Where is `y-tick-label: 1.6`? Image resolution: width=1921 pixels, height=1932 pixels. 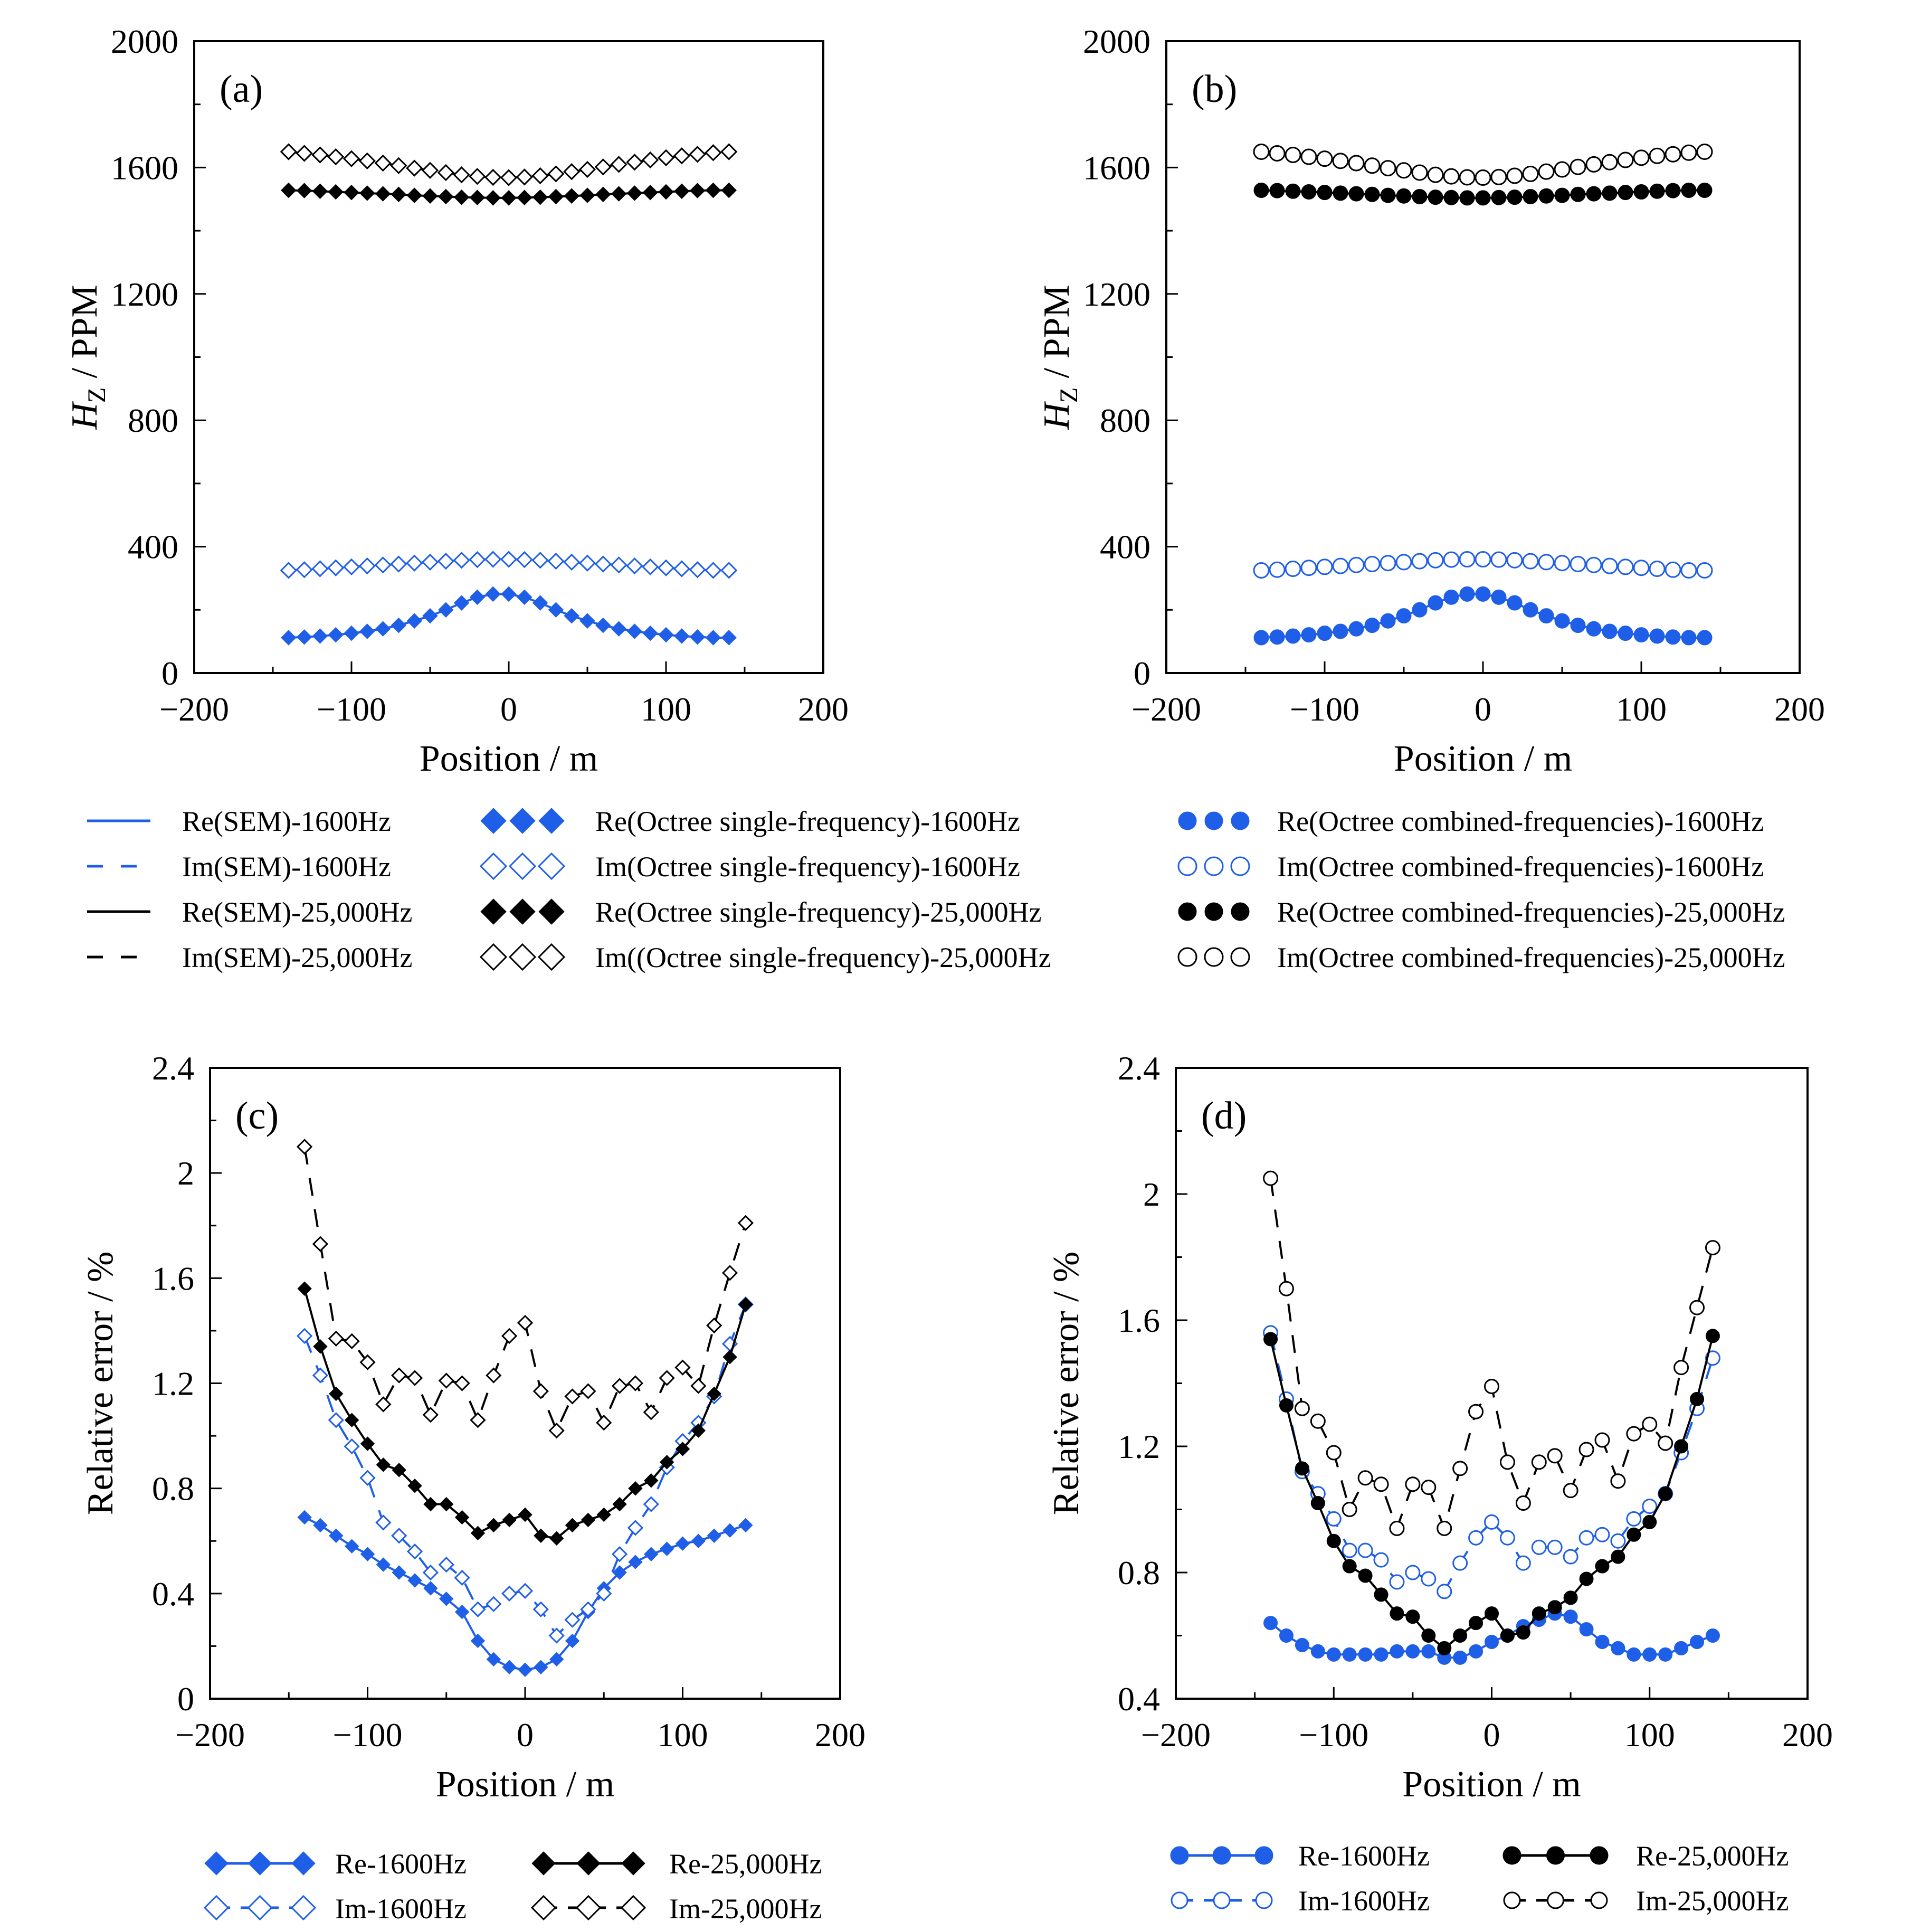
y-tick-label: 1.6 is located at coordinates (173, 1278).